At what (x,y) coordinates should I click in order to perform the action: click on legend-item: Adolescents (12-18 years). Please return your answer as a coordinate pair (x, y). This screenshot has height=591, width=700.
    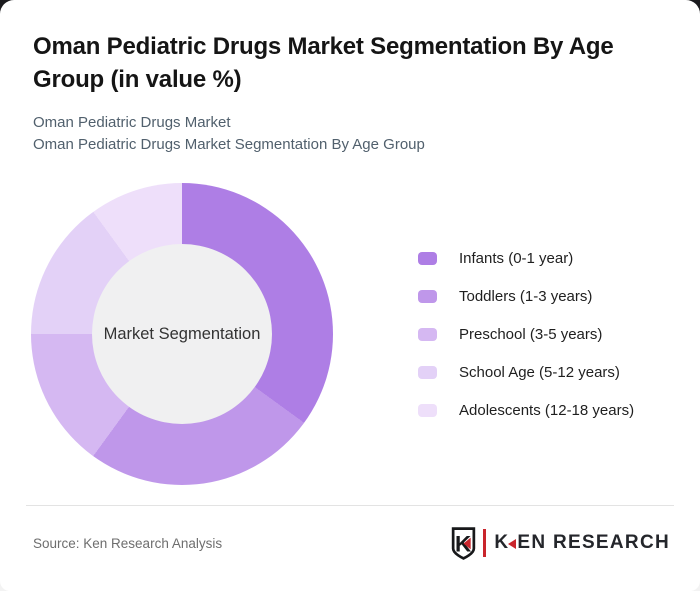
    Looking at the image, I should click on (526, 410).